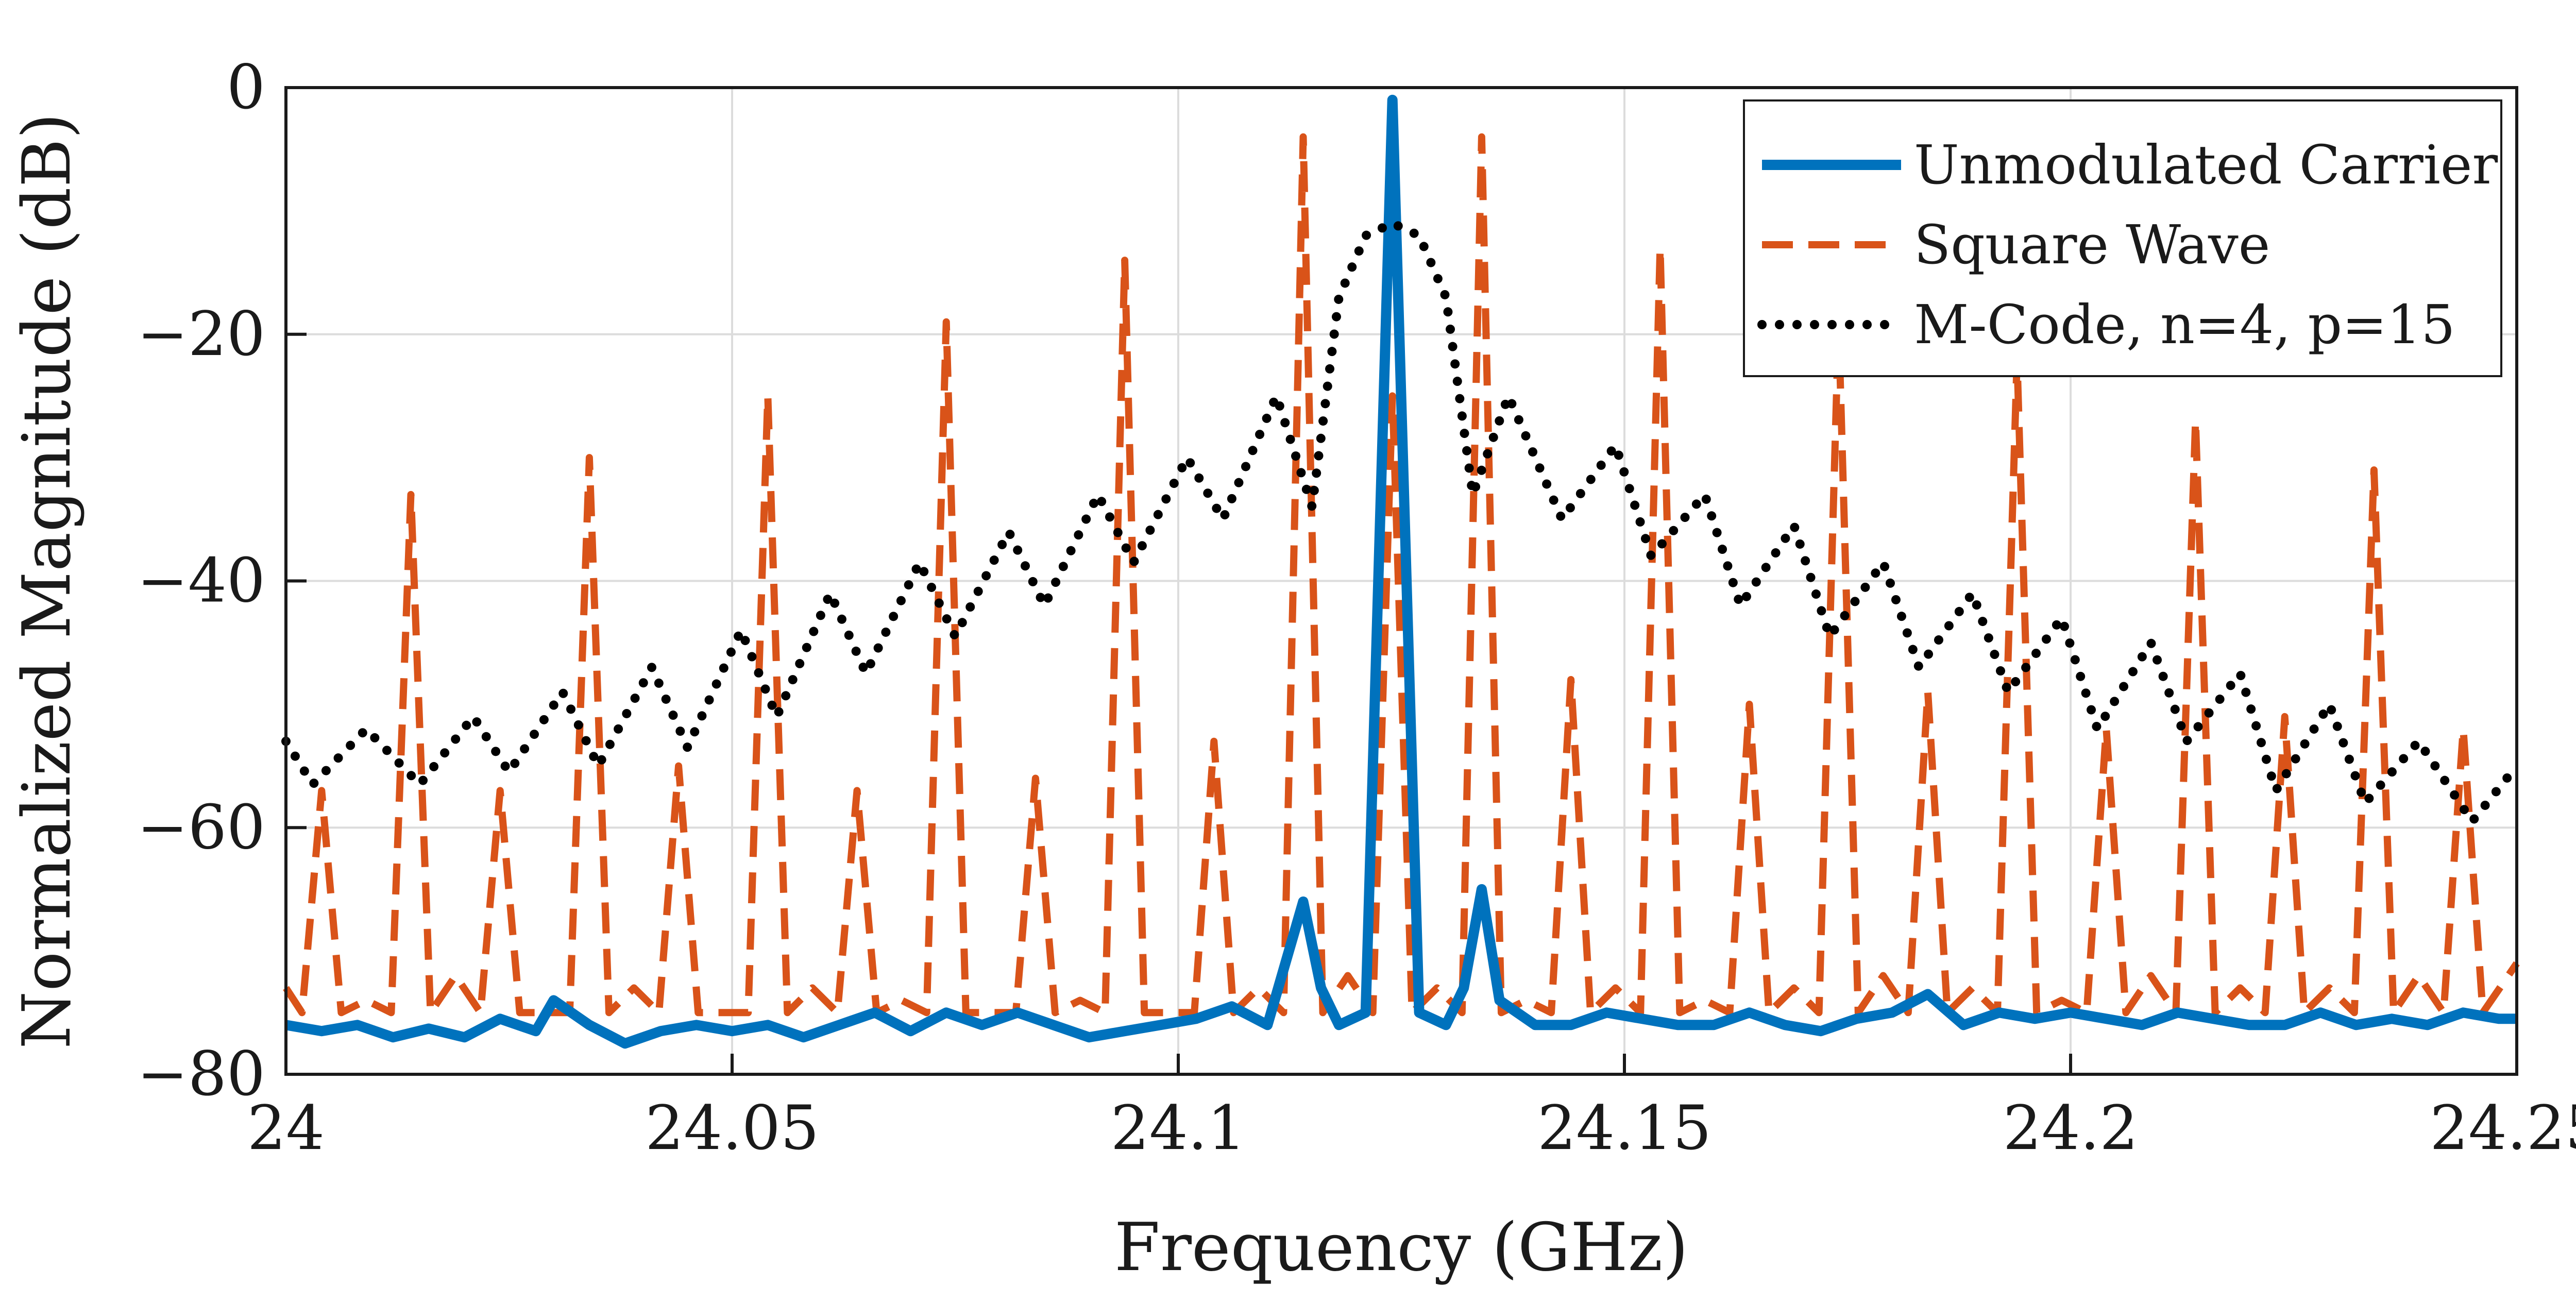 This screenshot has height=1301, width=2576. I want to click on y-axis-label: Normalized Magnitude (dB), so click(47, 581).